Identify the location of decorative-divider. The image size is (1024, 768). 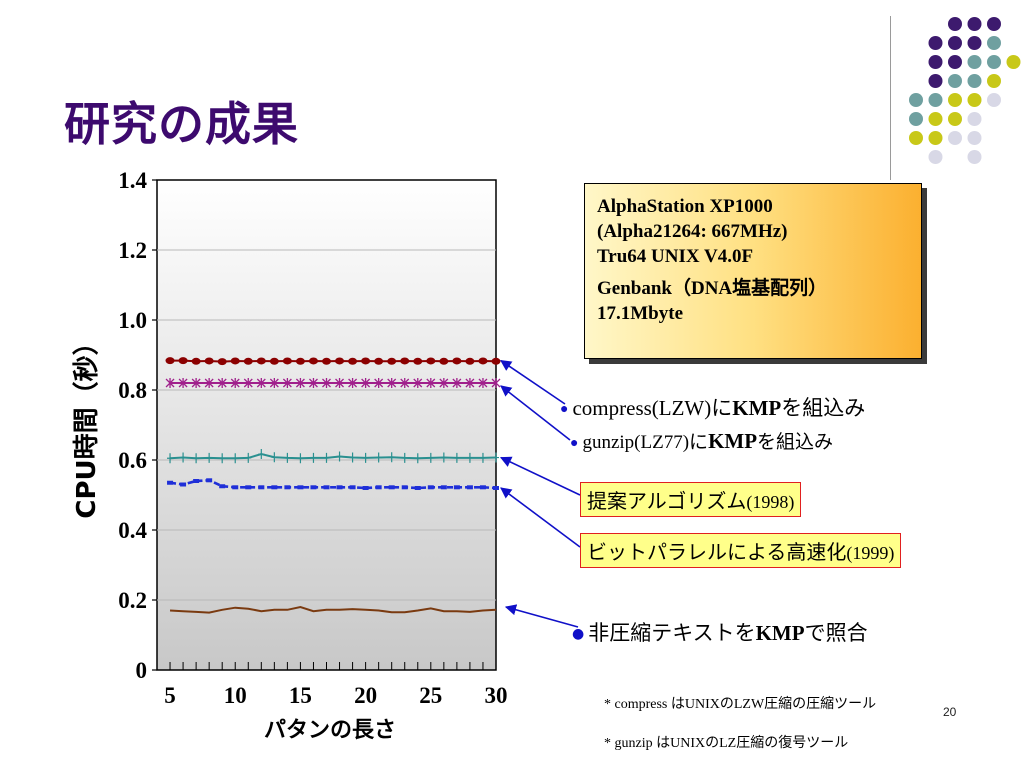
(890, 98).